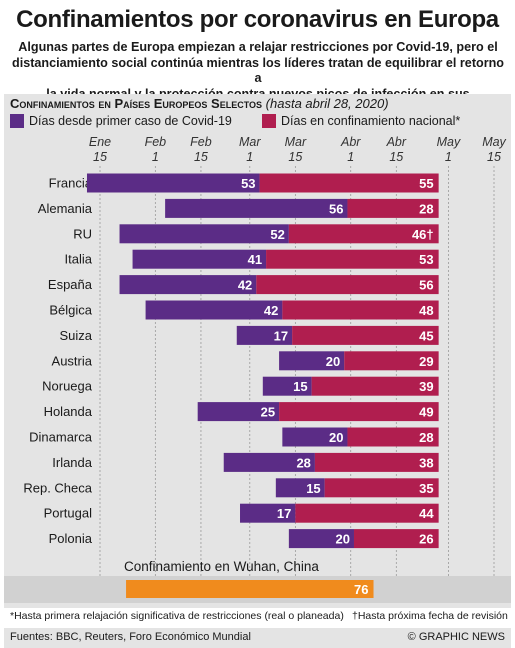  I want to click on legend-label: Días desde primer caso de Covid-19, so click(130, 121).